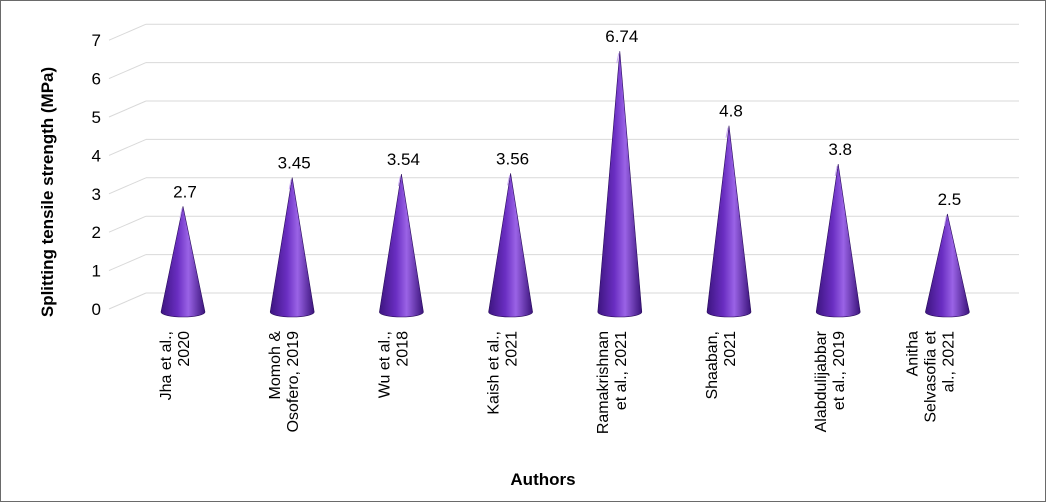 This screenshot has height=502, width=1046. What do you see at coordinates (384, 364) in the screenshot?
I see `category-label-line: Wu et al.,` at bounding box center [384, 364].